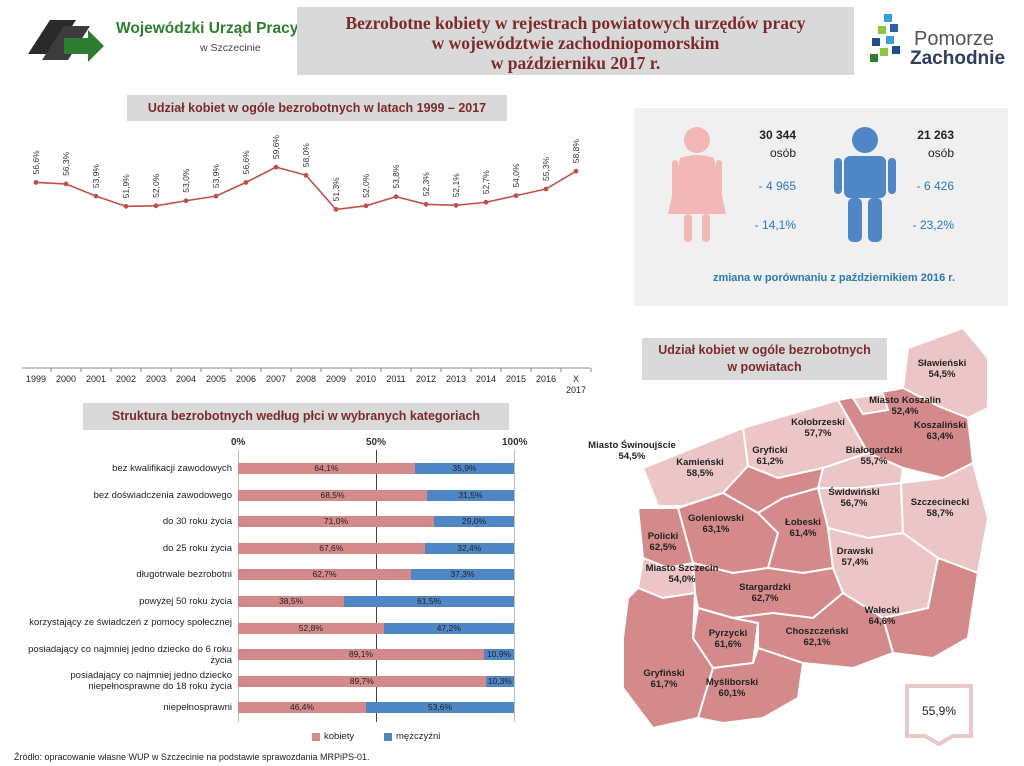  I want to click on woman-icon, so click(697, 184).